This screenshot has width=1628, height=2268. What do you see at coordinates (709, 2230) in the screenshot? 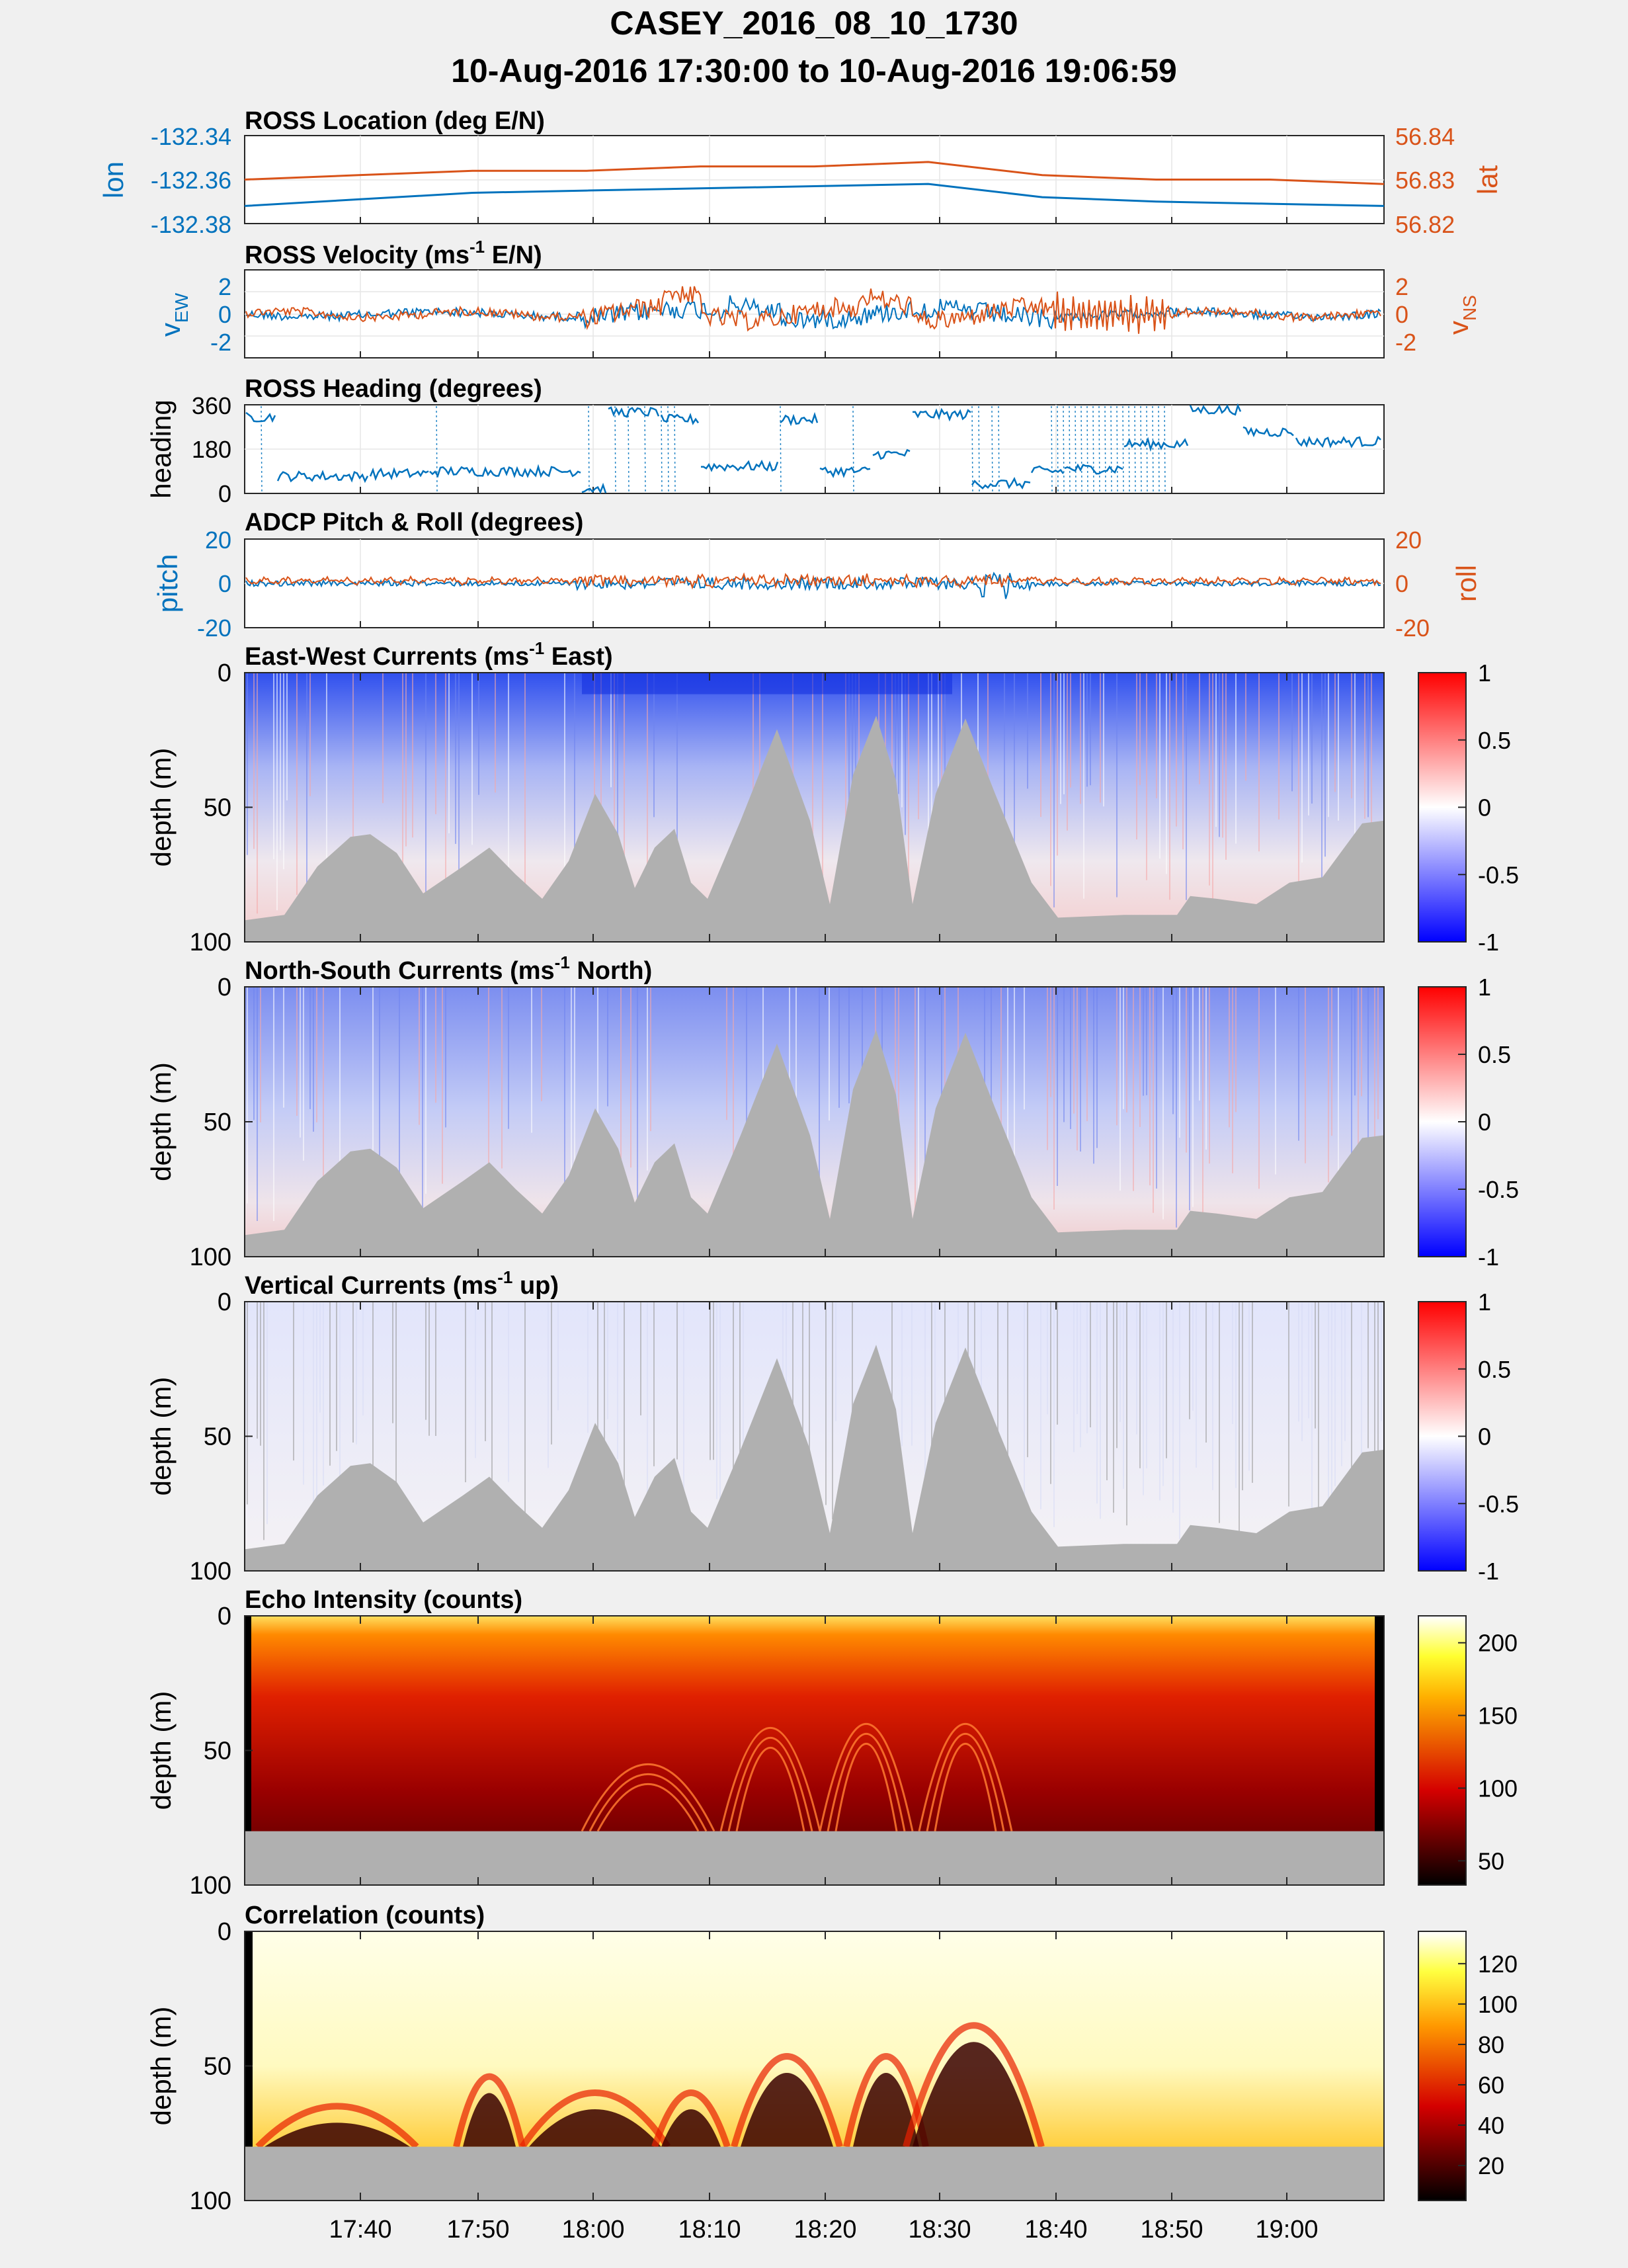
I see `time-tick-label-3: 18:10` at bounding box center [709, 2230].